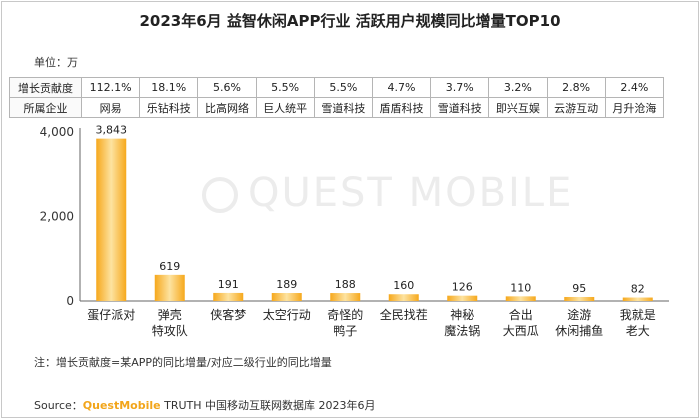 The width and height of the screenshot is (700, 419). What do you see at coordinates (121, 405) in the screenshot?
I see `source-brand: QuestMobile` at bounding box center [121, 405].